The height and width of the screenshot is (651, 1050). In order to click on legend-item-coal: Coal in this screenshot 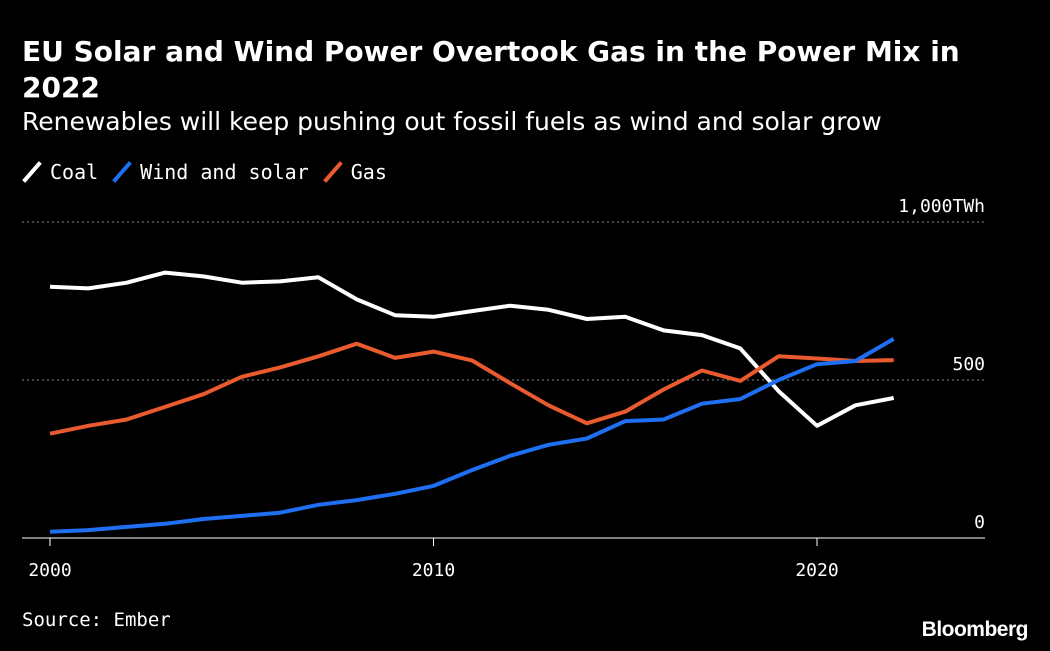, I will do `click(60, 172)`.